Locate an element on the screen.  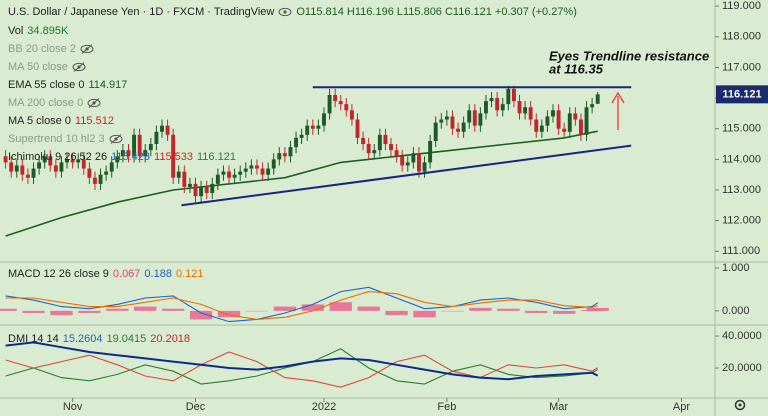
eye-slash is located at coordinates (115, 139).